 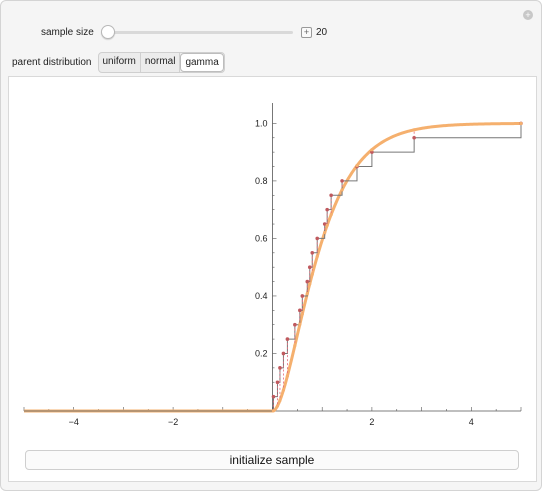 I want to click on distribution-uniform-button: uniform, so click(x=120, y=62).